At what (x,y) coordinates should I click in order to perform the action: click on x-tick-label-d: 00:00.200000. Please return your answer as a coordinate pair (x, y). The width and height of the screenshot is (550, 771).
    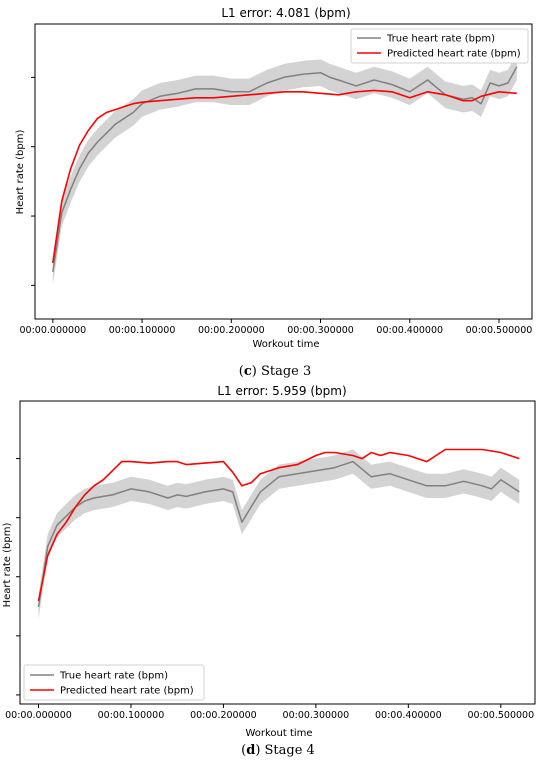
    Looking at the image, I should click on (223, 715).